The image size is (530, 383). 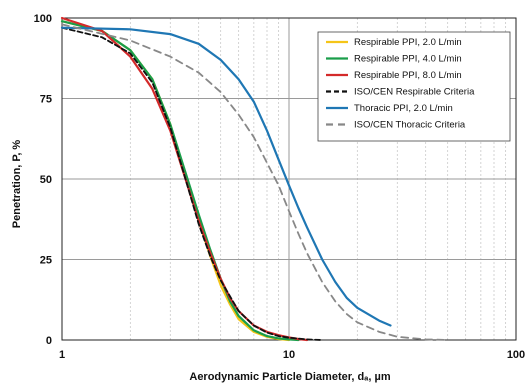 What do you see at coordinates (46, 261) in the screenshot?
I see `y-tick-label: 25` at bounding box center [46, 261].